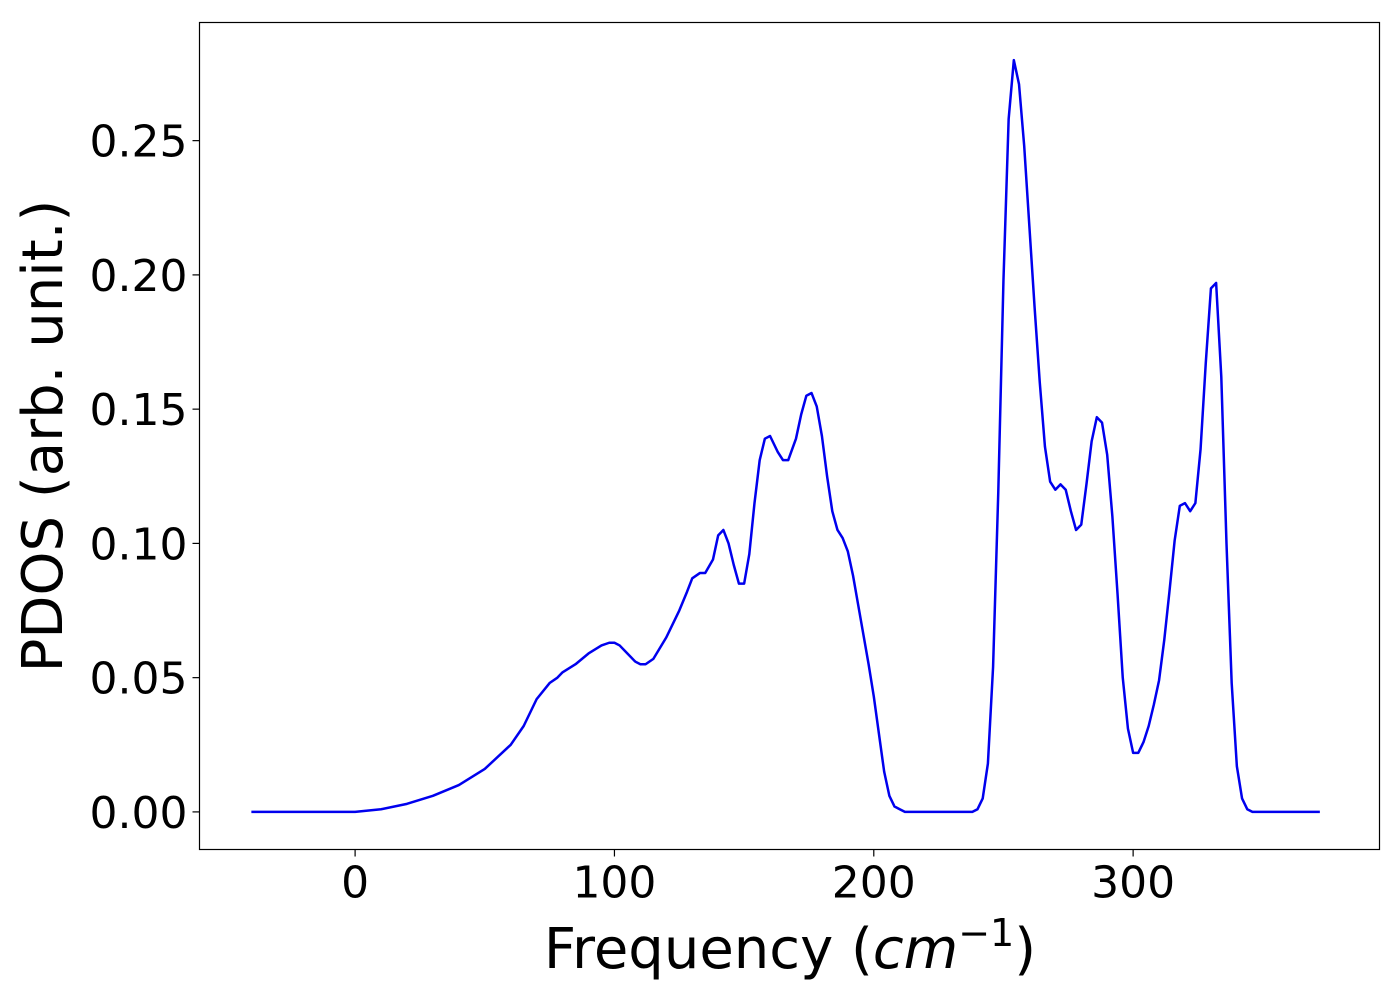 The width and height of the screenshot is (1400, 1000). What do you see at coordinates (139, 544) in the screenshot?
I see `y-tick-label: 0.10` at bounding box center [139, 544].